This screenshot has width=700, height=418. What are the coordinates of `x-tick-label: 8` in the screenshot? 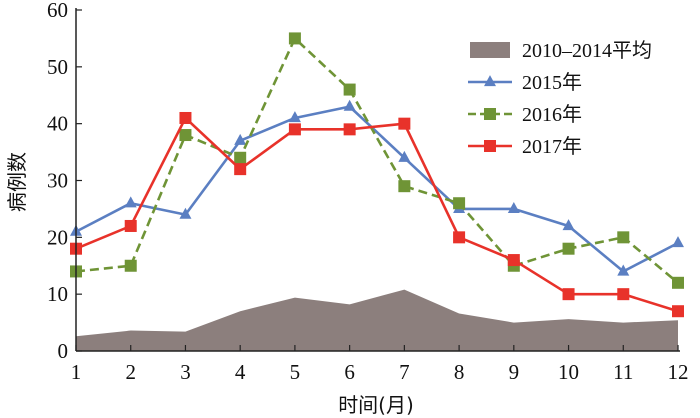 It's located at (459, 372).